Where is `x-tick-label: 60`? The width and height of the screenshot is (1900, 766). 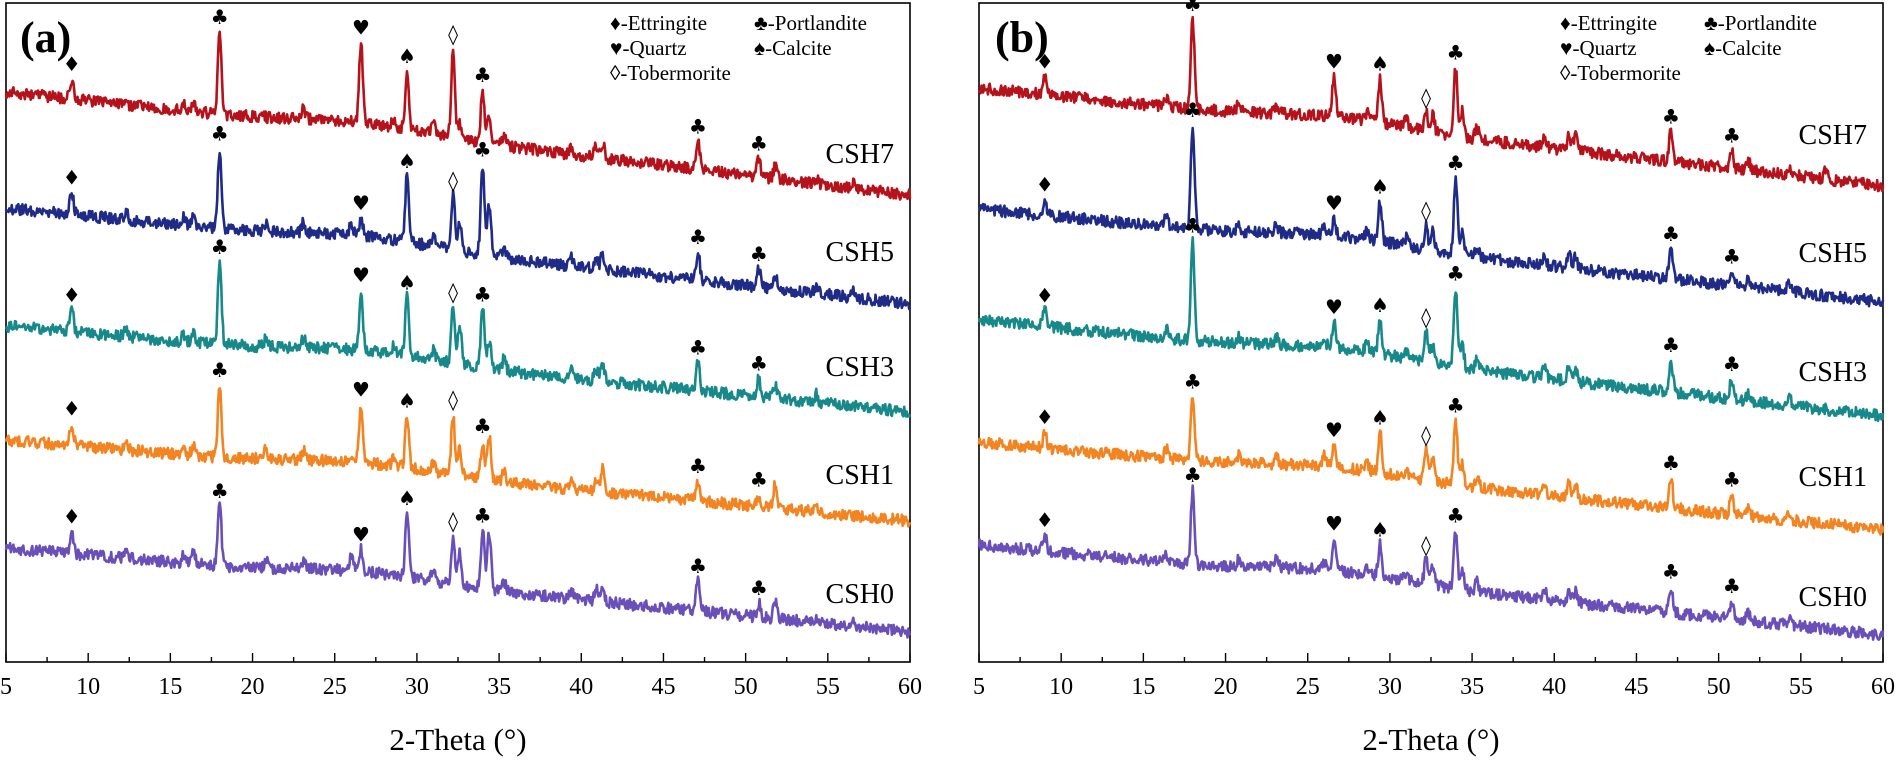
x-tick-label: 60 is located at coordinates (1883, 687).